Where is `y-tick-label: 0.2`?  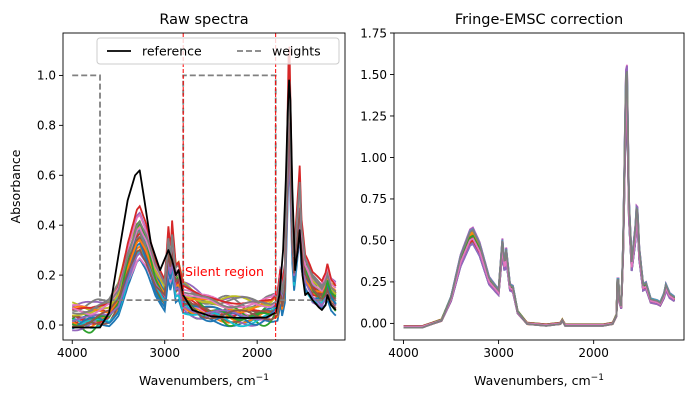 y-tick-label: 0.2 is located at coordinates (46, 275).